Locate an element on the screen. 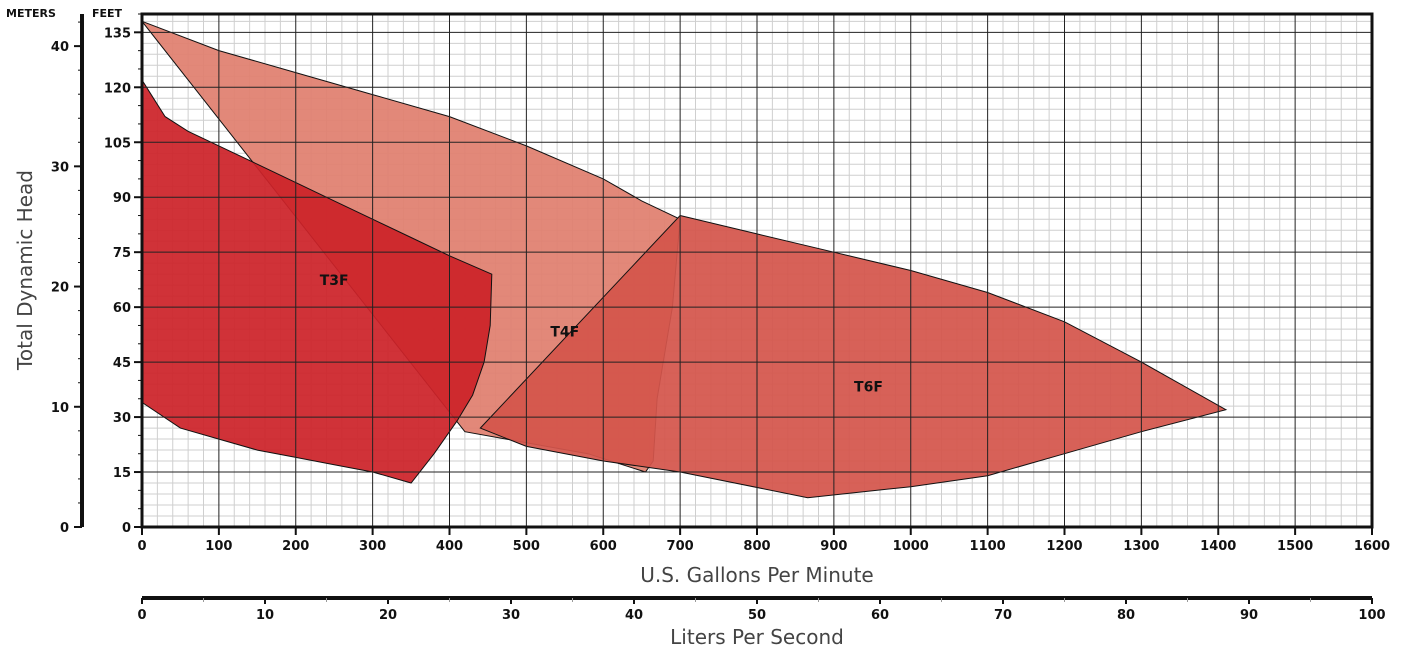 The height and width of the screenshot is (653, 1408). x-tick-label-gpm: 1500 is located at coordinates (1295, 546).